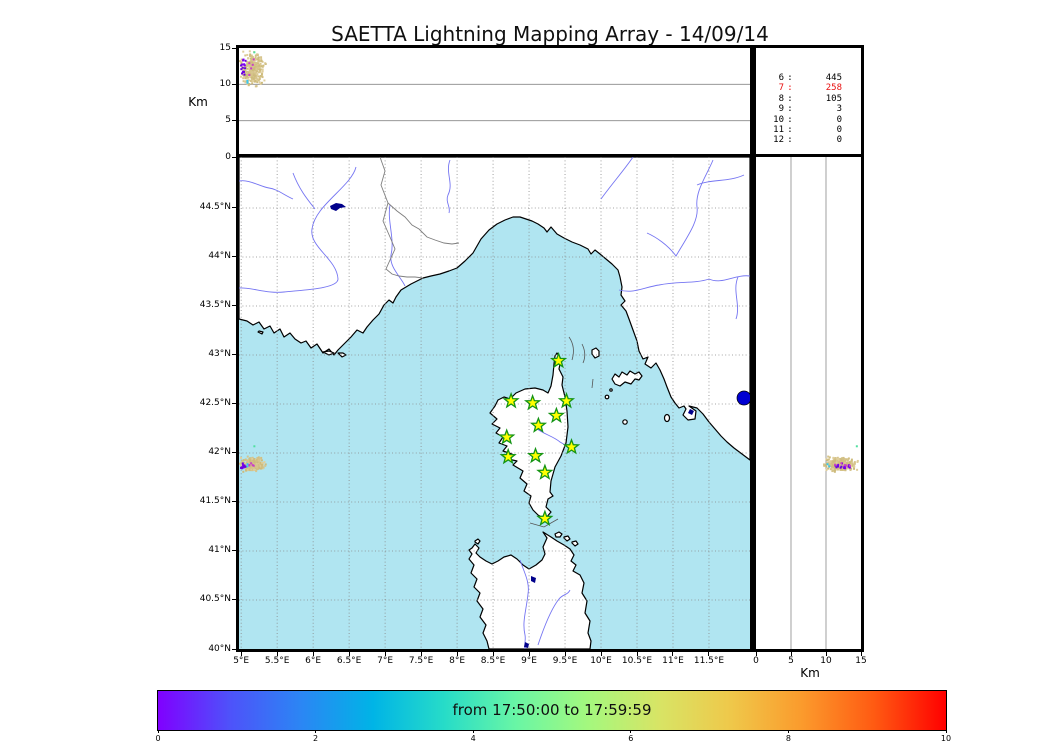 The image size is (1050, 750). What do you see at coordinates (316, 731) in the screenshot?
I see `colorbar-tick-mark` at bounding box center [316, 731].